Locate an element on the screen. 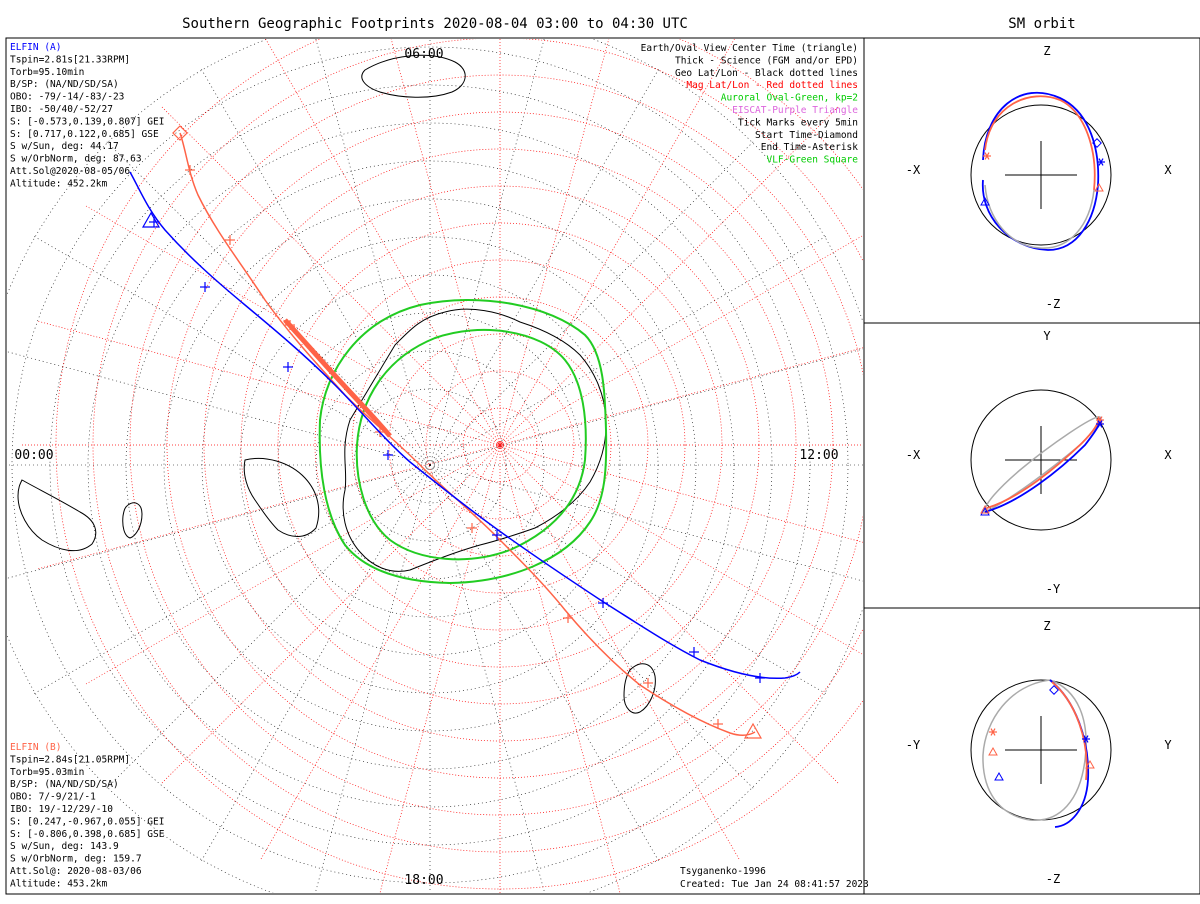  hour-label-top: 06:00 is located at coordinates (423, 54).